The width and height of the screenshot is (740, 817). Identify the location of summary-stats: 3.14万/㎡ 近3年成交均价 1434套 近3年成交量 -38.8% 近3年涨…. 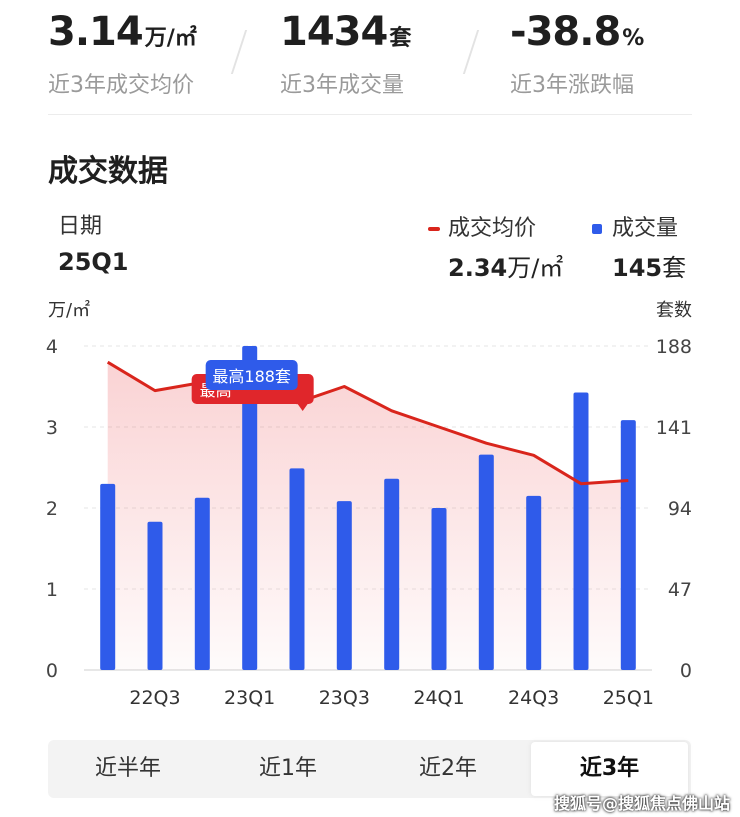
(370, 59).